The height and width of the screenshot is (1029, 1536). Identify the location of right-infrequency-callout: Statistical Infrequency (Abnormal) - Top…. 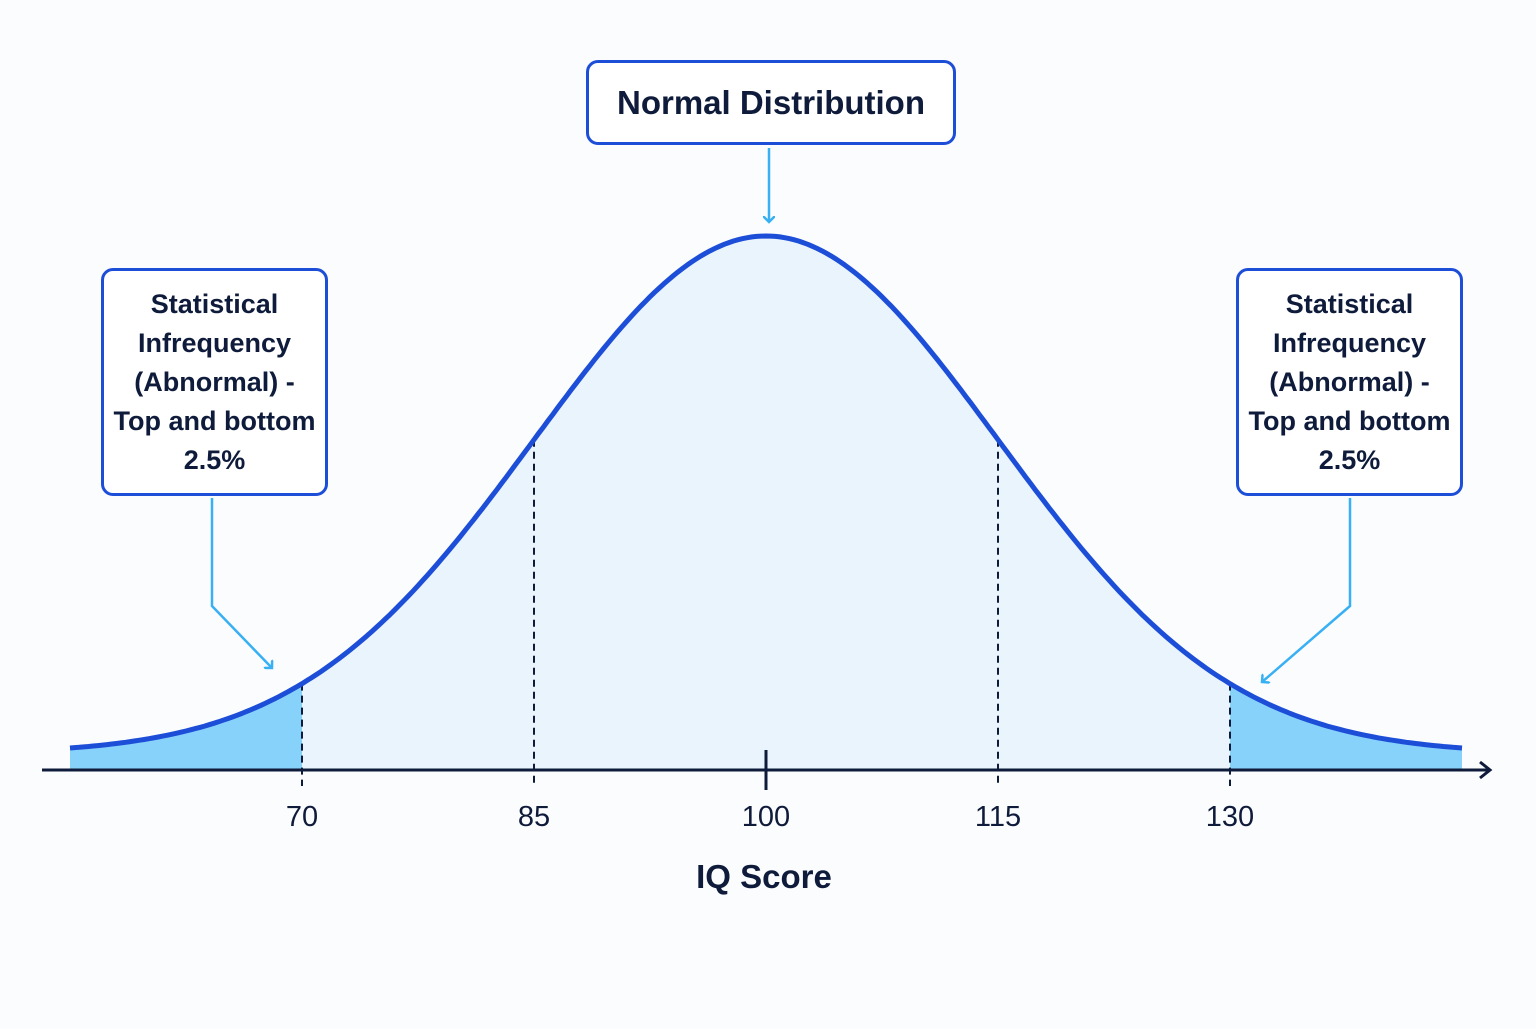
(1349, 382).